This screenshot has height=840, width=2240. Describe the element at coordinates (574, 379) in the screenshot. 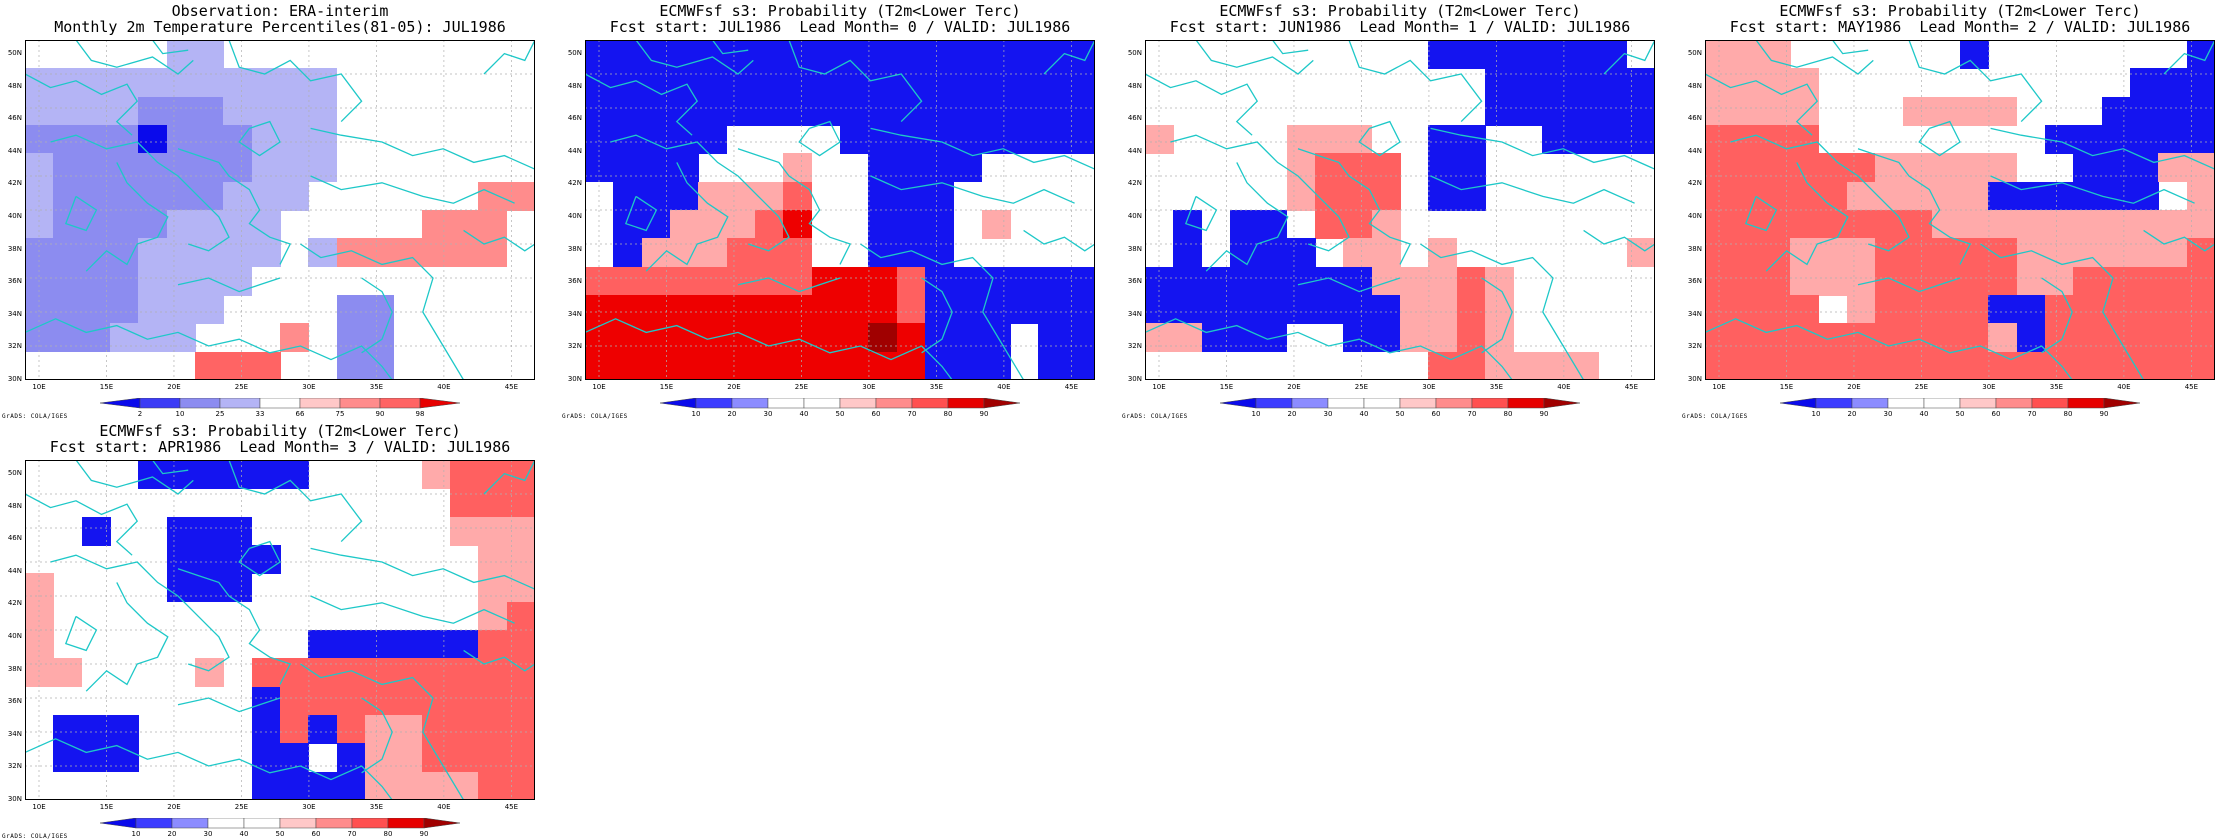

I see `latitude-tick-label: 30N` at that location.